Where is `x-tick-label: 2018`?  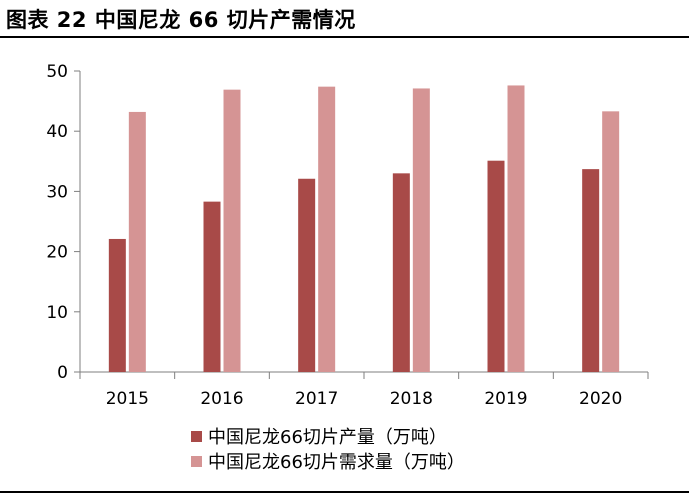 x-tick-label: 2018 is located at coordinates (411, 399).